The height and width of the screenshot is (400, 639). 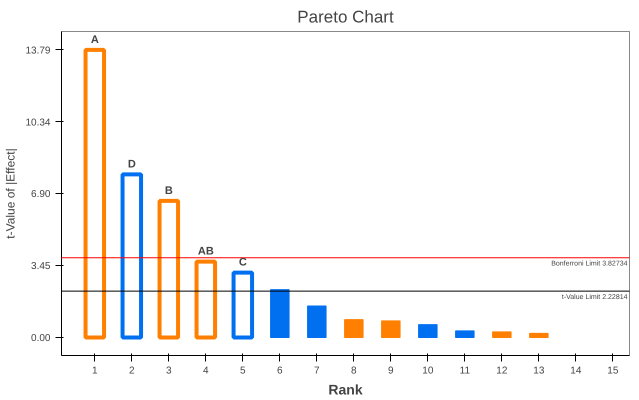 I want to click on x-tick-label: 9, so click(x=391, y=371).